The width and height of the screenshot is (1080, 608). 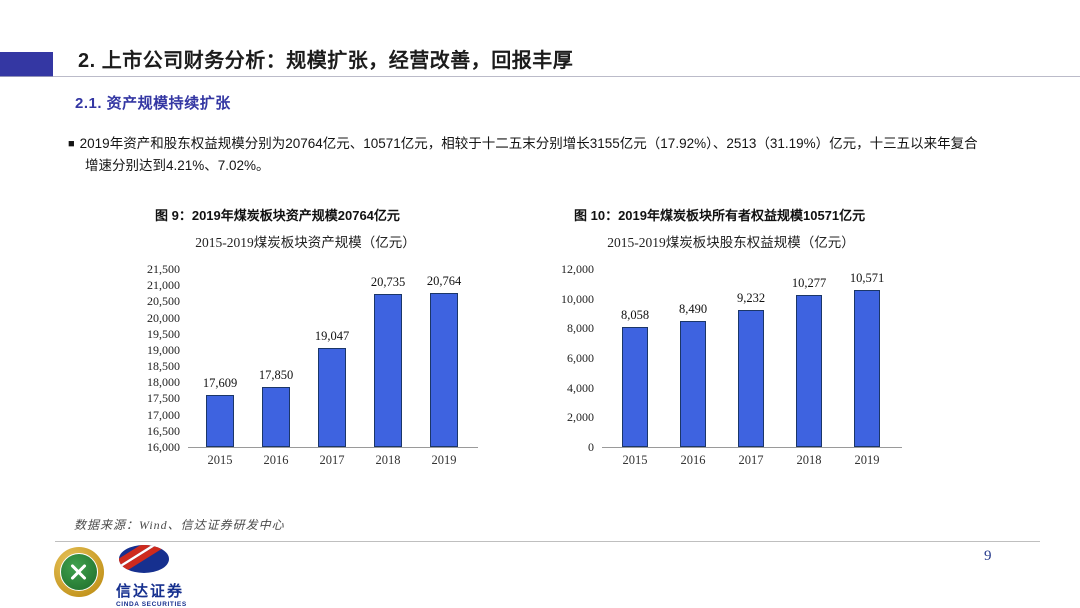 What do you see at coordinates (163, 382) in the screenshot?
I see `y-axis-tick-label: 18,000` at bounding box center [163, 382].